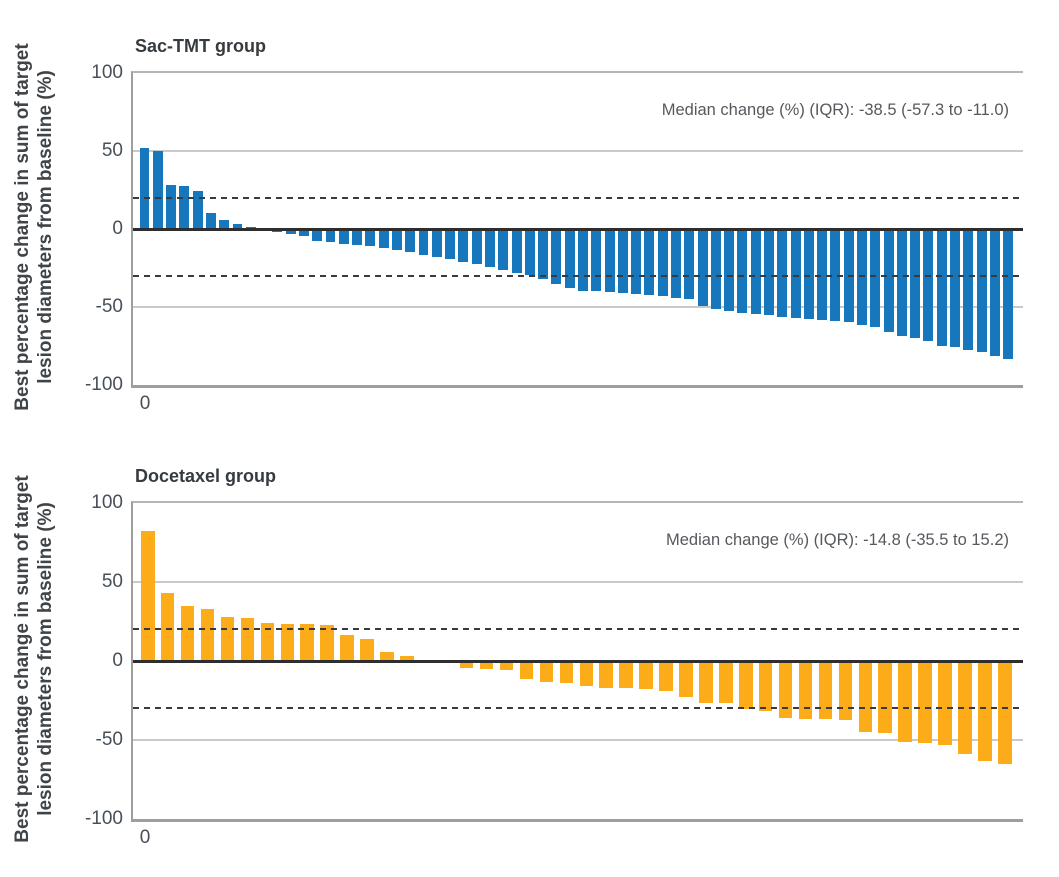  What do you see at coordinates (578, 629) in the screenshot?
I see `dashed-reference-line` at bounding box center [578, 629].